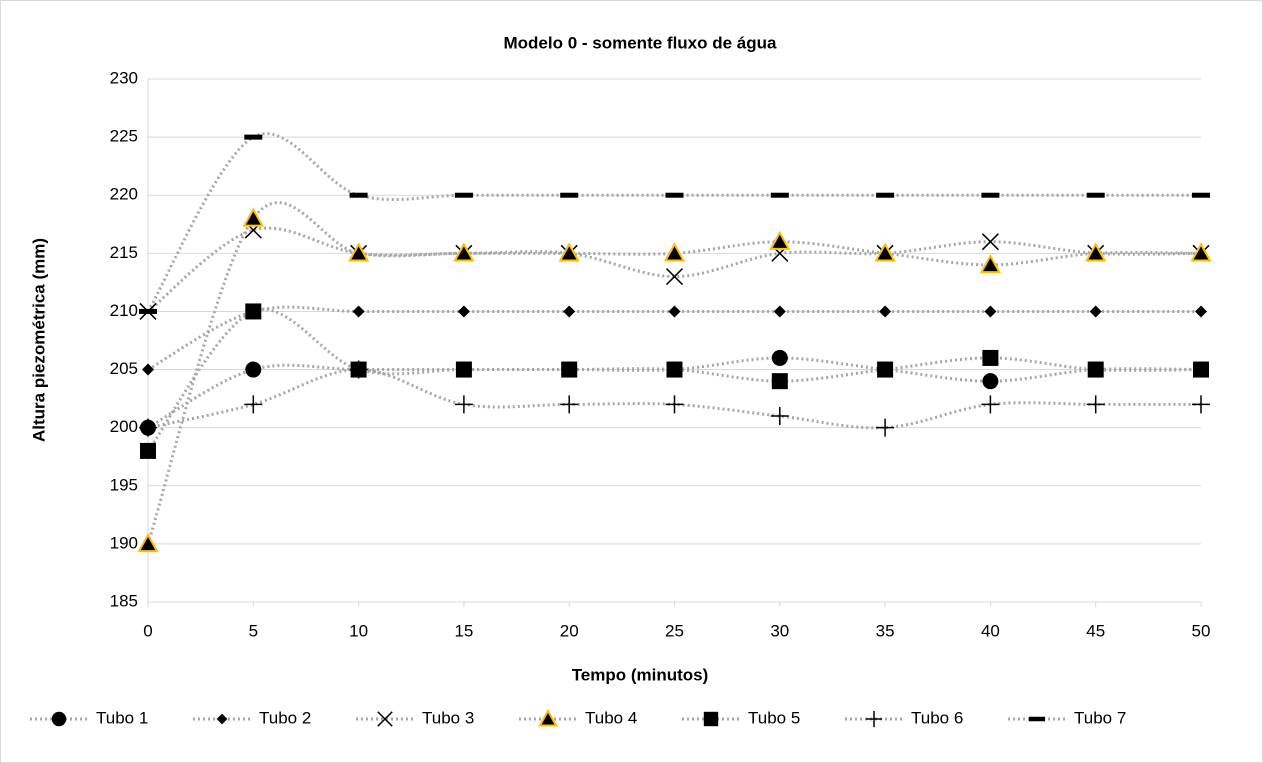  I want to click on y-tick-label: 195, so click(124, 484).